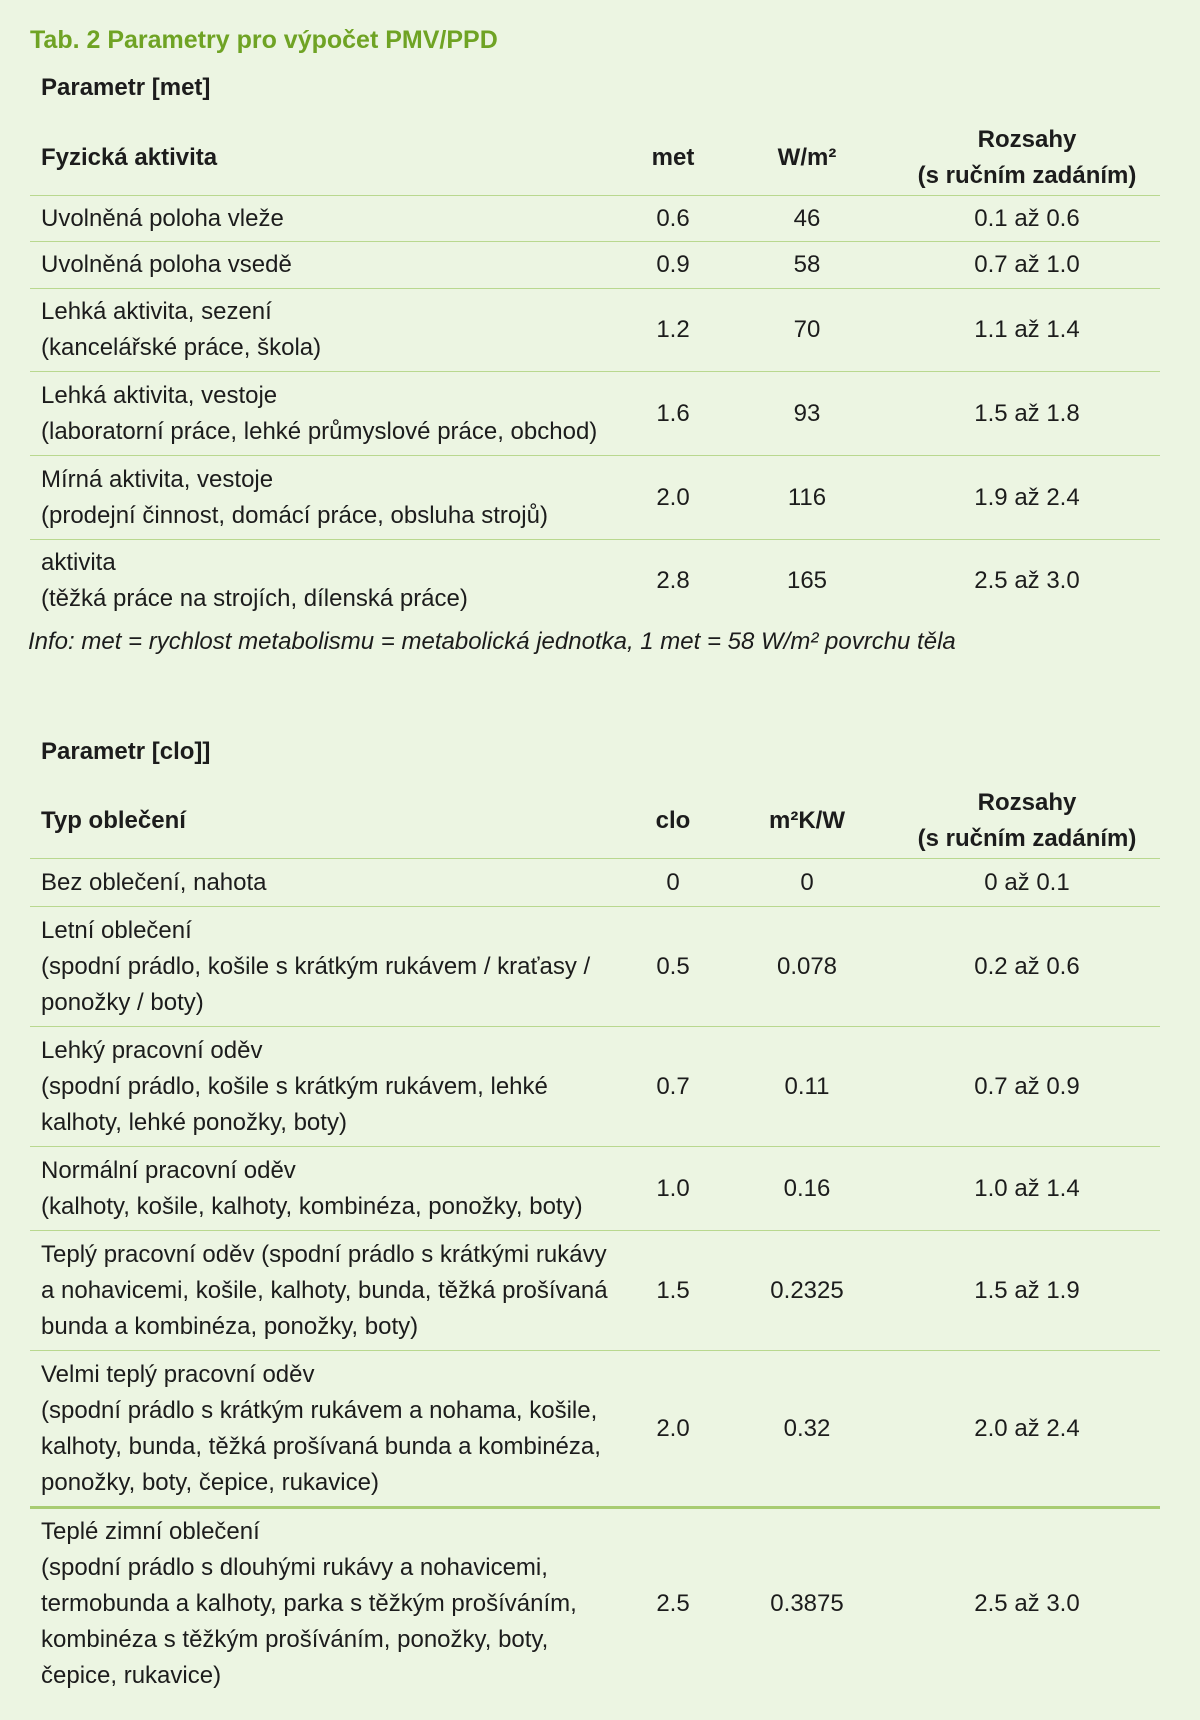 This screenshot has height=1720, width=1200. I want to click on clo-row-range: 0.7 až 0.9, so click(1027, 1086).